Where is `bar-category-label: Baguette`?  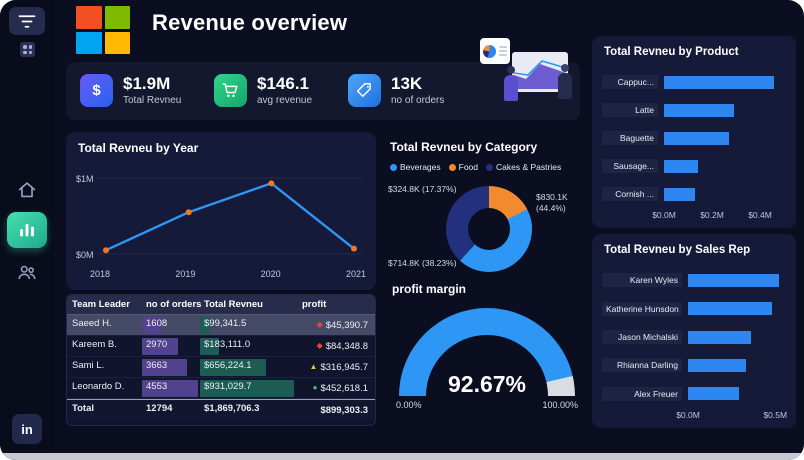 bar-category-label: Baguette is located at coordinates (630, 138).